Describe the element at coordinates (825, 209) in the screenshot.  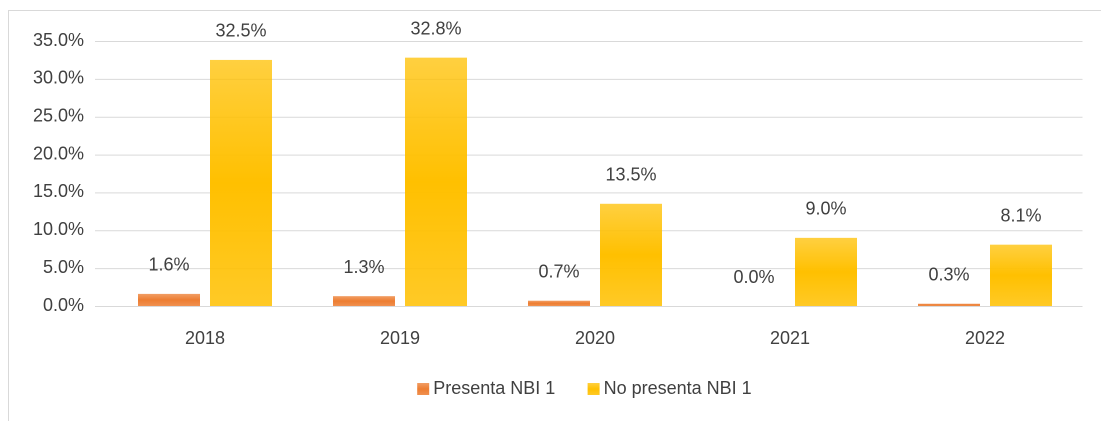
I see `data-label: 9.0%` at that location.